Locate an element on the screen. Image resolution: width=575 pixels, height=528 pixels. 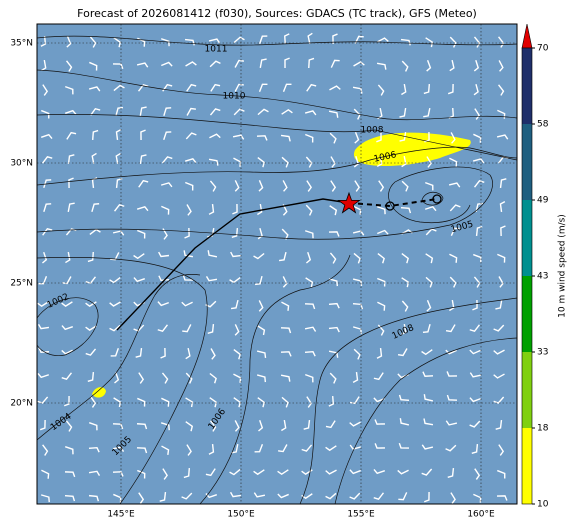
wind-area is located at coordinates (412, 149).